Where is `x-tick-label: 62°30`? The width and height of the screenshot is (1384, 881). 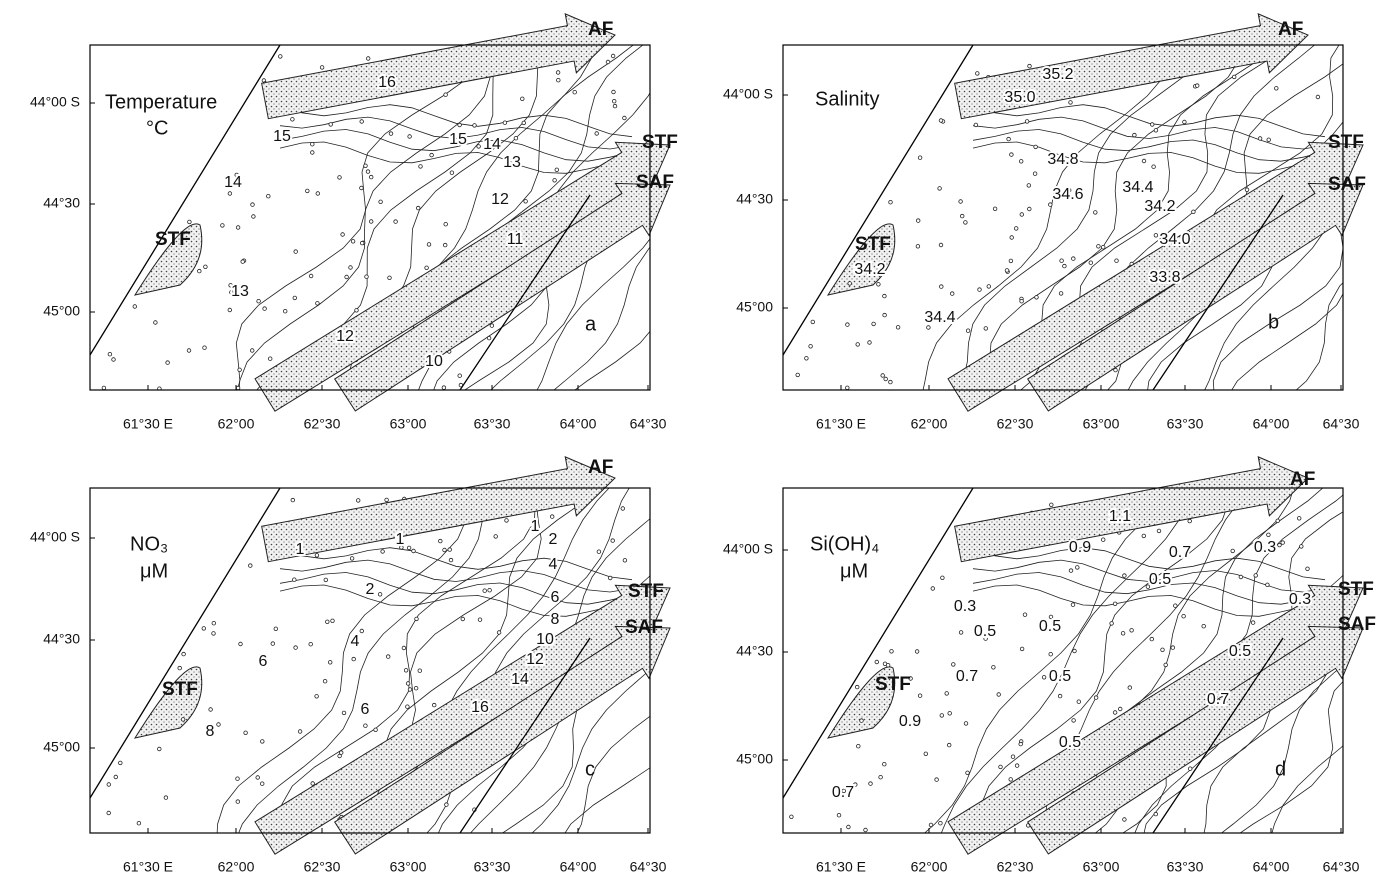 x-tick-label: 62°30 is located at coordinates (322, 424).